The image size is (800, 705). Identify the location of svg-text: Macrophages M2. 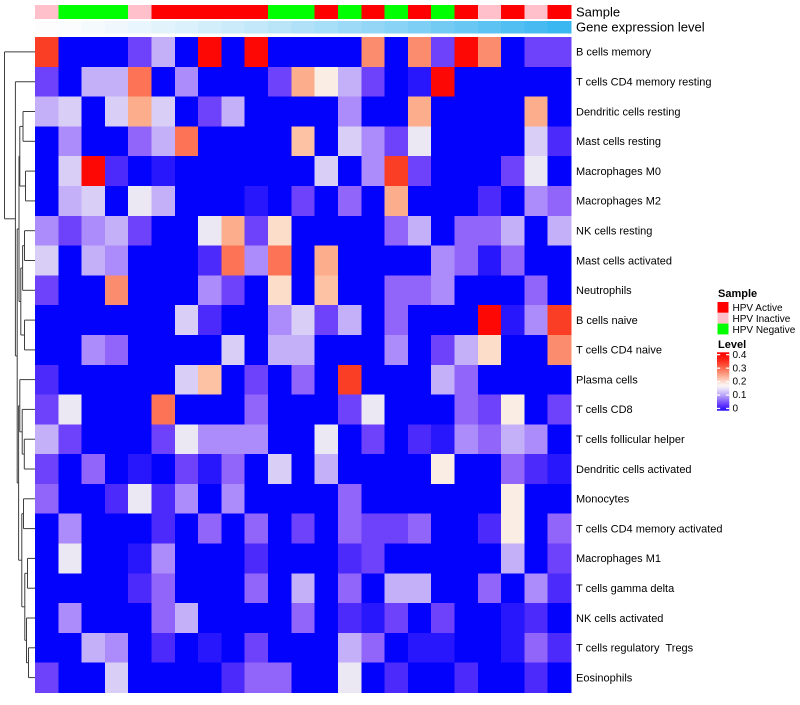
(618, 202).